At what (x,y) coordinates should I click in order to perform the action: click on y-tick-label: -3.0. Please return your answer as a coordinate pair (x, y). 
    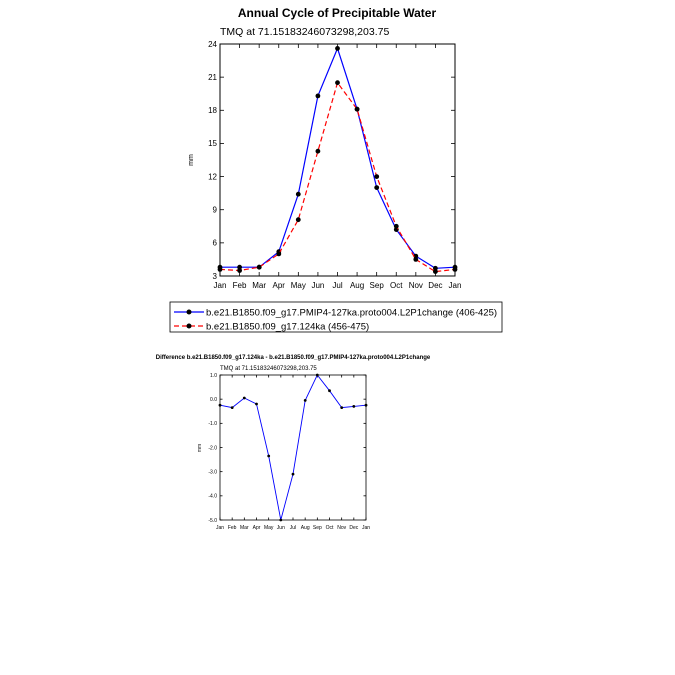
    Looking at the image, I should click on (212, 472).